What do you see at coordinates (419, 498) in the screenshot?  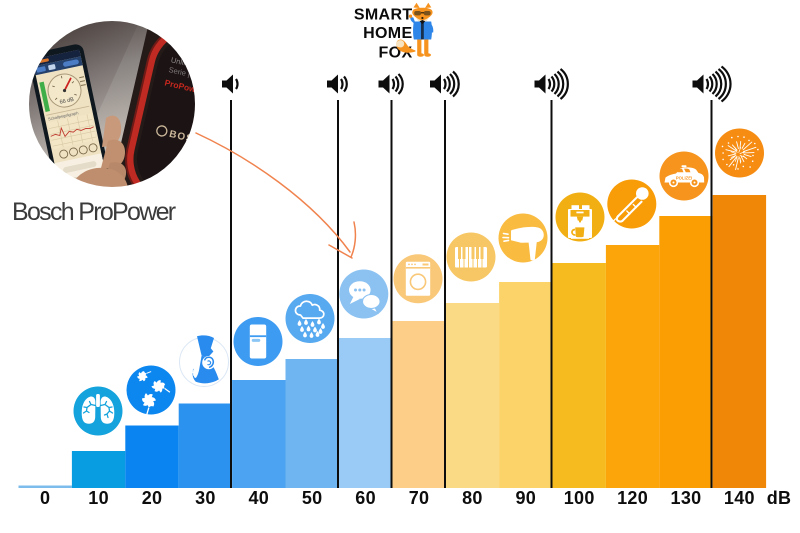 I see `svg-text: 70` at bounding box center [419, 498].